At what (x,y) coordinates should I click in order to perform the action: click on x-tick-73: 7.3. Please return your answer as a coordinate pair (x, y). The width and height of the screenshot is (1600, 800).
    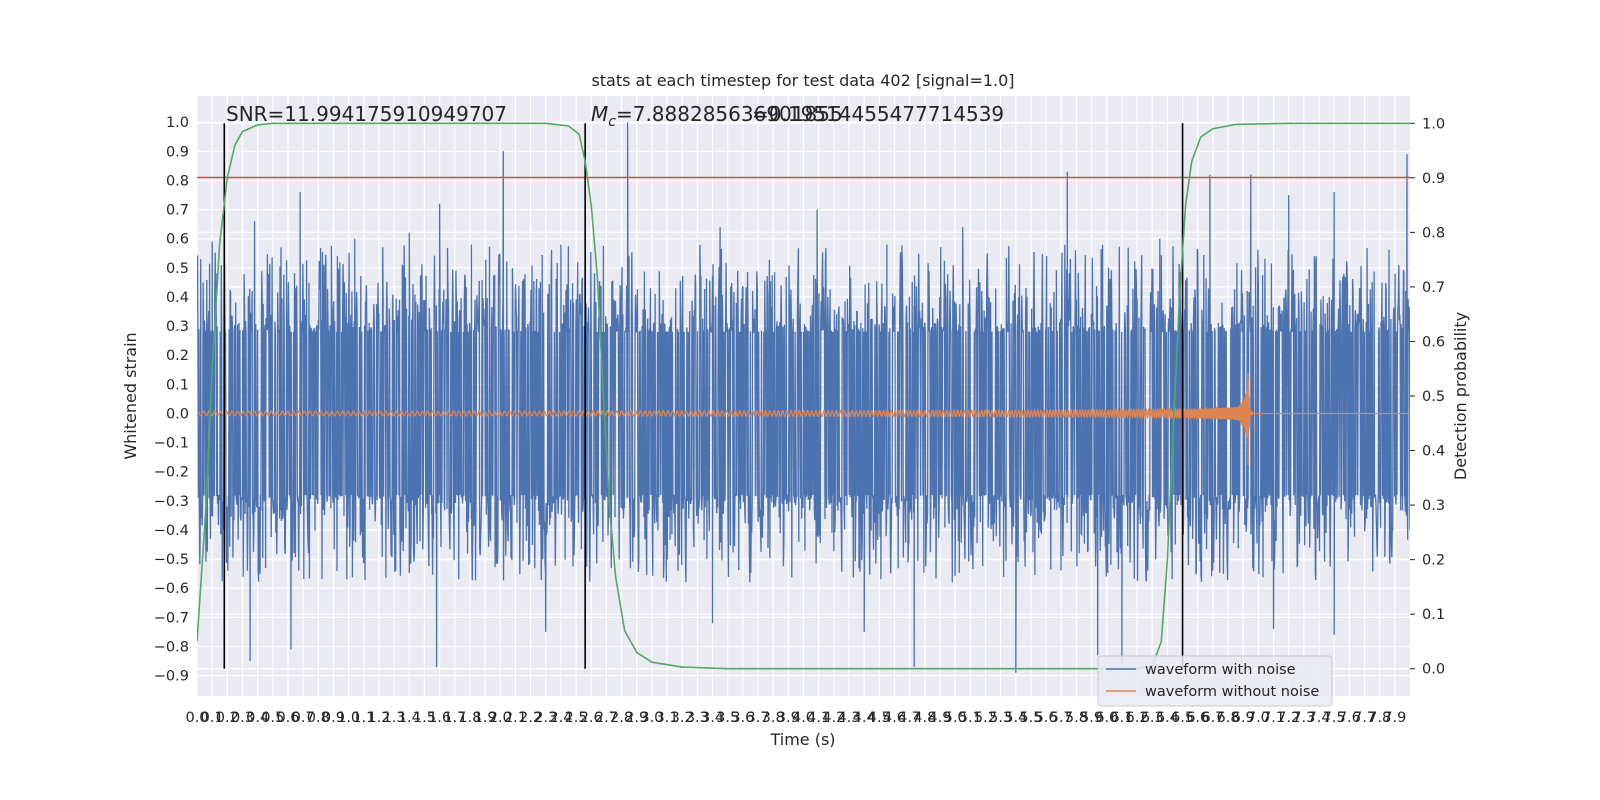
    Looking at the image, I should click on (1303, 718).